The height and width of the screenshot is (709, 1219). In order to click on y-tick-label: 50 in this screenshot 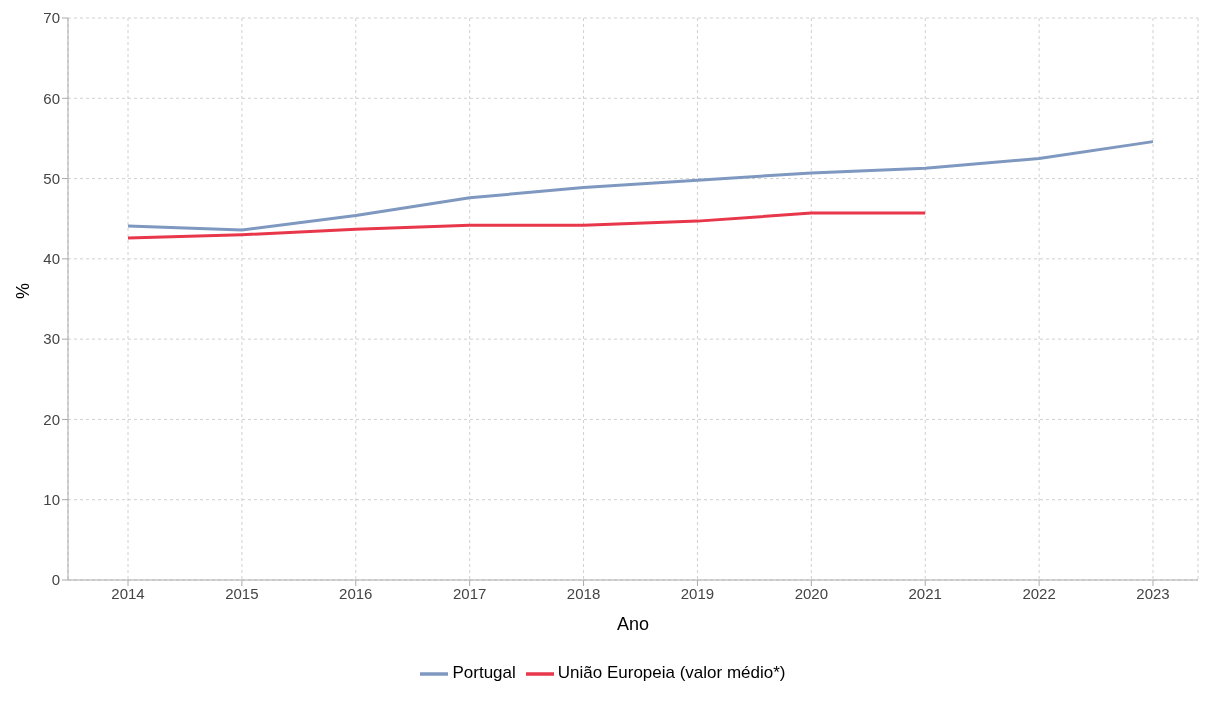, I will do `click(51, 178)`.